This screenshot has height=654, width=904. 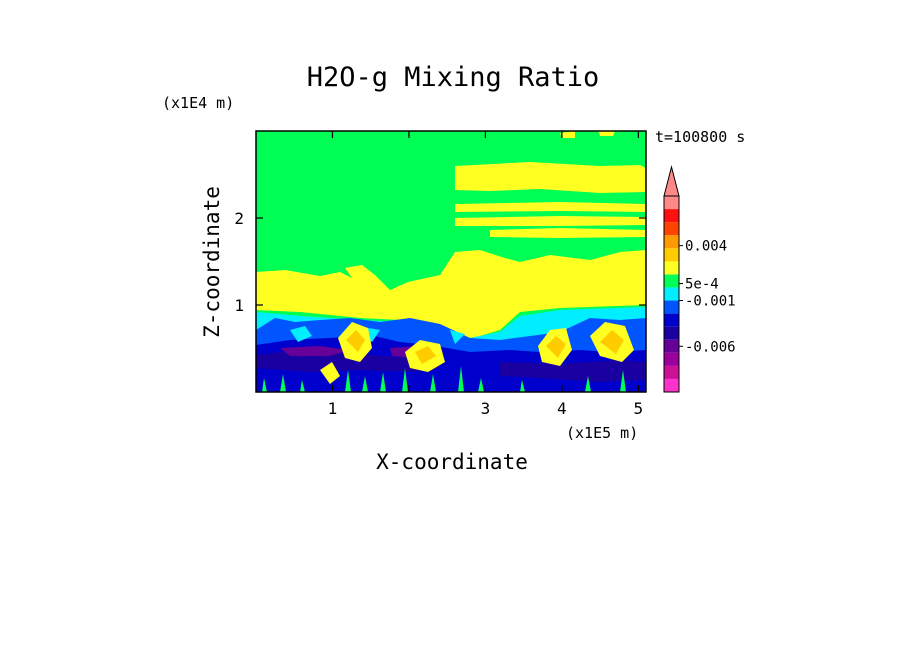 I want to click on x-tick-label: 2, so click(x=409, y=408).